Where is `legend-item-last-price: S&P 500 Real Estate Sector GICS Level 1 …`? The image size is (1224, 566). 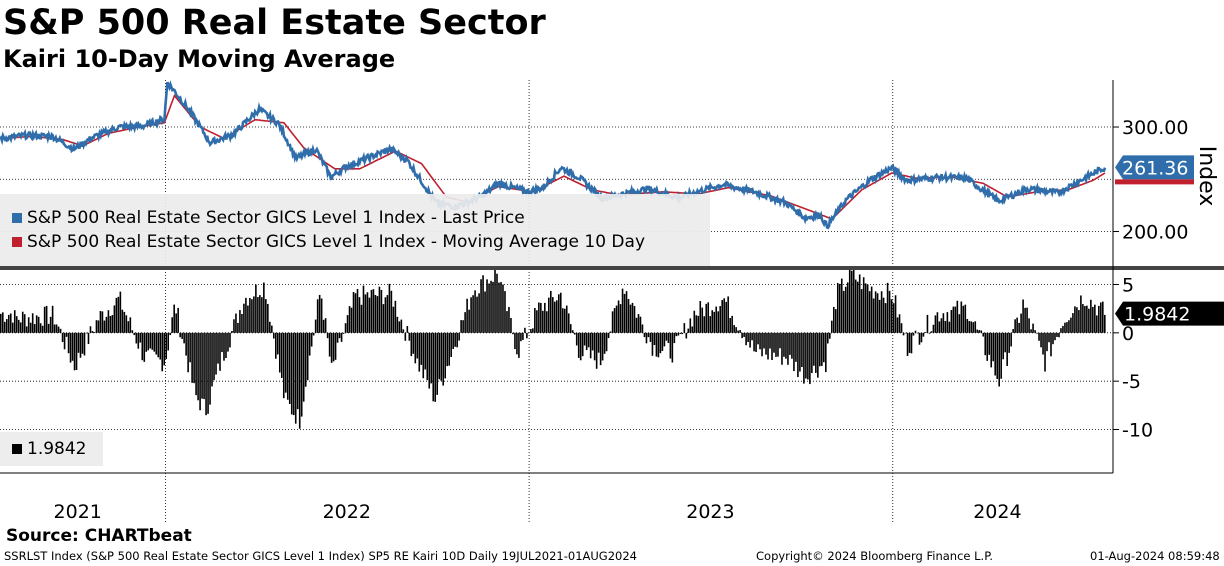 legend-item-last-price: S&P 500 Real Estate Sector GICS Level 1 … is located at coordinates (268, 218).